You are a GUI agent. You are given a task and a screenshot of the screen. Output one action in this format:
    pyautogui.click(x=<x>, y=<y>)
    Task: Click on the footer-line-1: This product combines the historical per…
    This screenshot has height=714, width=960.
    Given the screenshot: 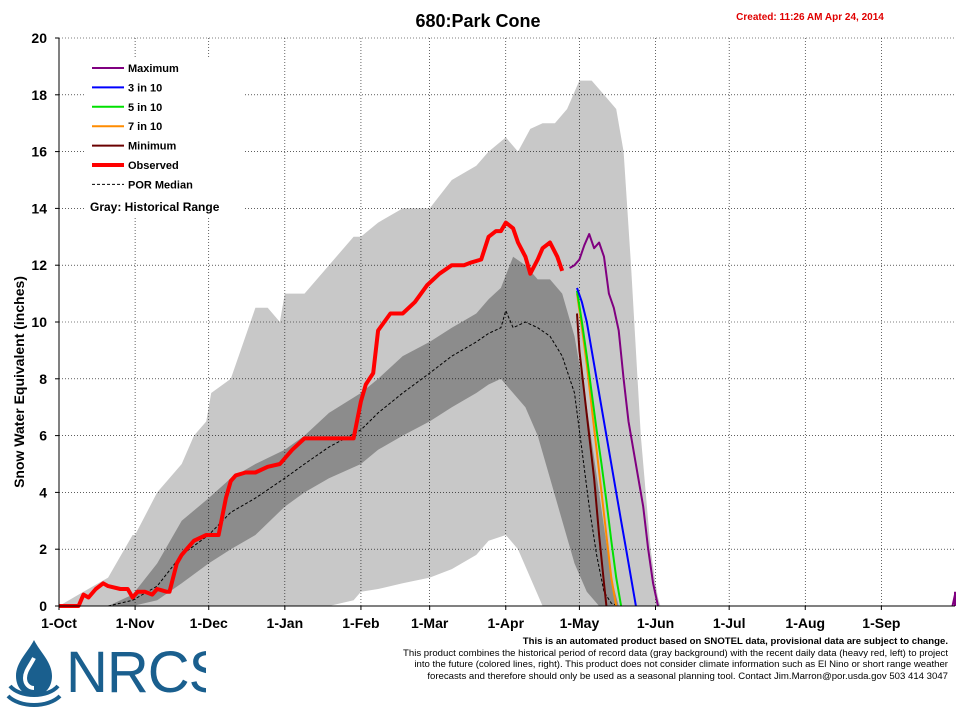 What is the action you would take?
    pyautogui.click(x=675, y=653)
    